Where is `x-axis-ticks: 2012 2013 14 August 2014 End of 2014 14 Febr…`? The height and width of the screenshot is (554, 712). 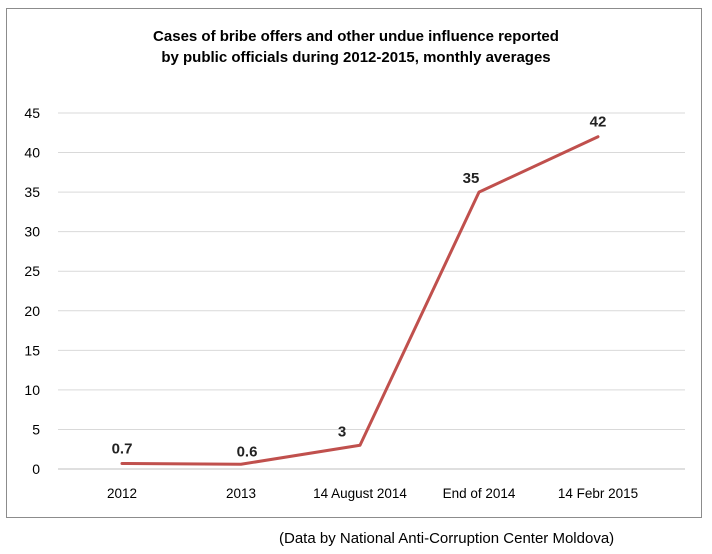
x-axis-ticks: 2012 2013 14 August 2014 End of 2014 14 Febr… is located at coordinates (372, 493).